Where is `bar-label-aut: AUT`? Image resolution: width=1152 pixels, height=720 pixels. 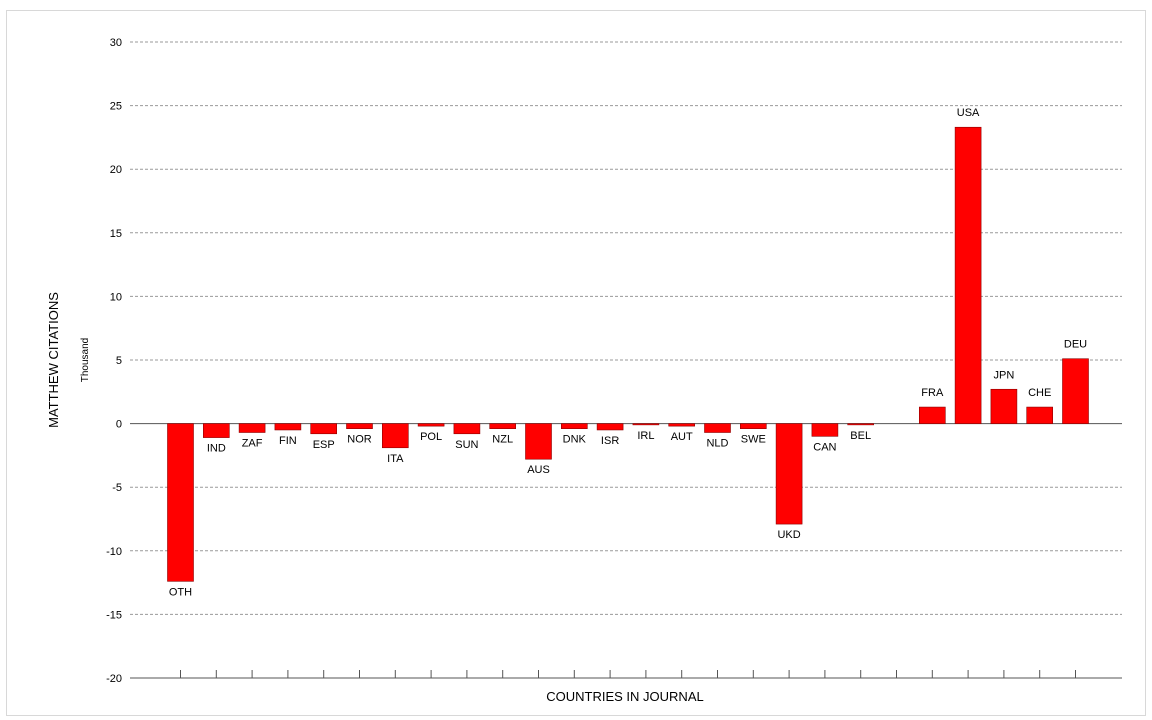
bar-label-aut: AUT is located at coordinates (682, 437).